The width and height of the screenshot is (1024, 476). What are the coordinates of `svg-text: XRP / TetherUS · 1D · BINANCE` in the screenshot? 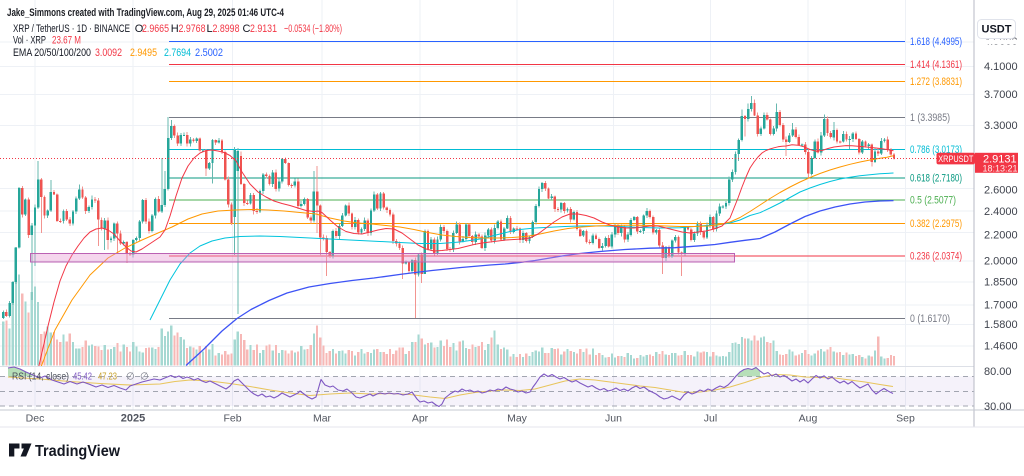 It's located at (71, 29).